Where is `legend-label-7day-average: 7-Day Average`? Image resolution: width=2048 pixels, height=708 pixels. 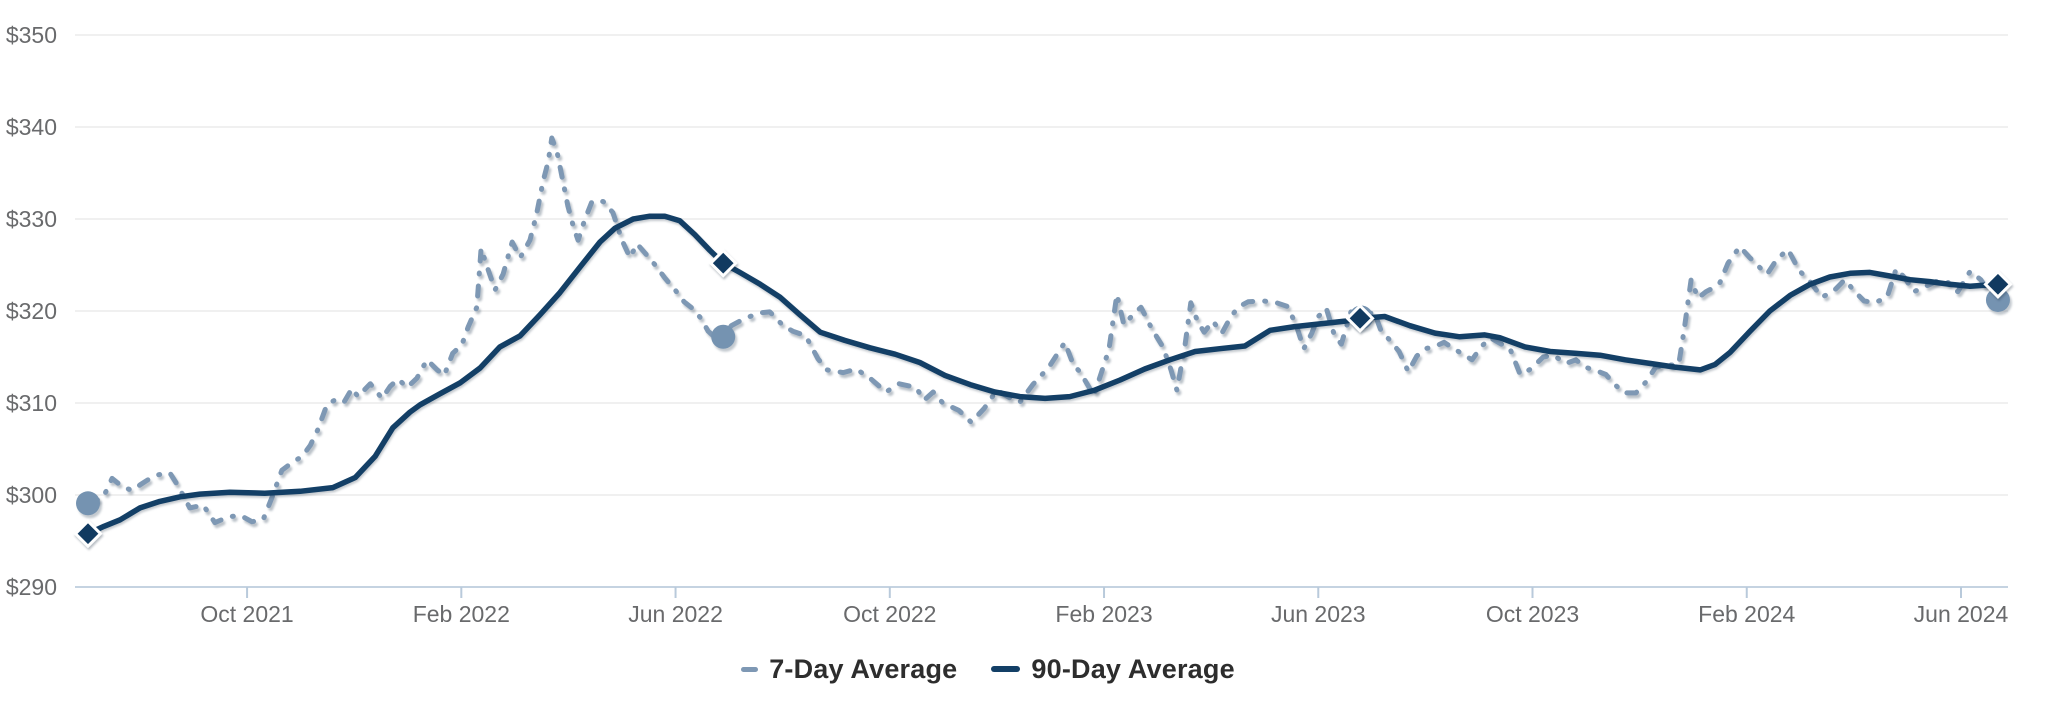 legend-label-7day-average: 7-Day Average is located at coordinates (863, 668).